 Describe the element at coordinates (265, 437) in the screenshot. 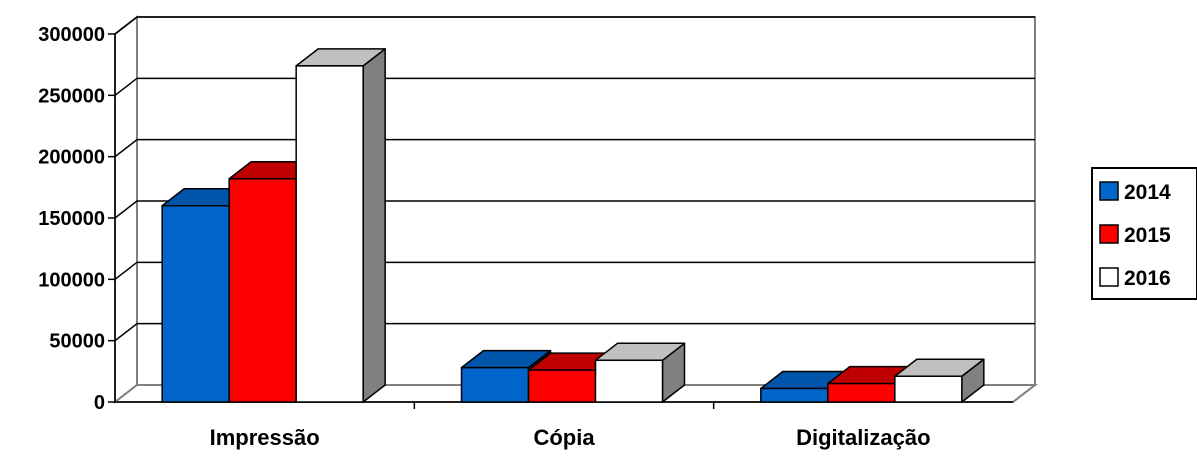

I see `x-category-label: Impressão` at that location.